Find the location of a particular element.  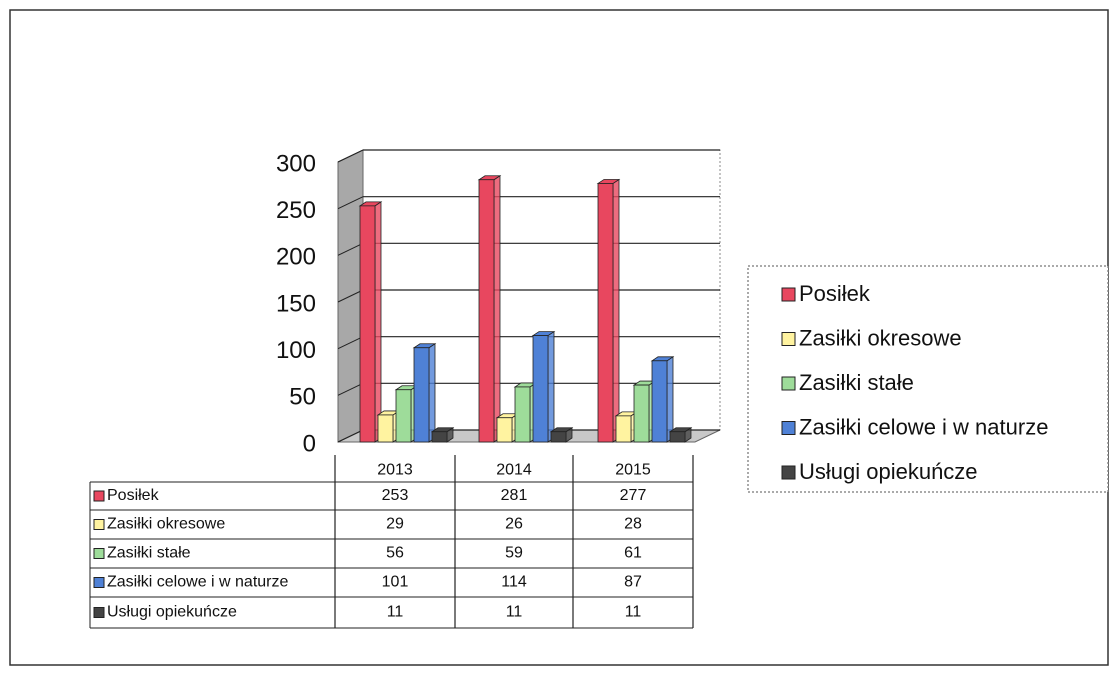

table-row-label: Zasiłki celowe i w naturze is located at coordinates (198, 582).